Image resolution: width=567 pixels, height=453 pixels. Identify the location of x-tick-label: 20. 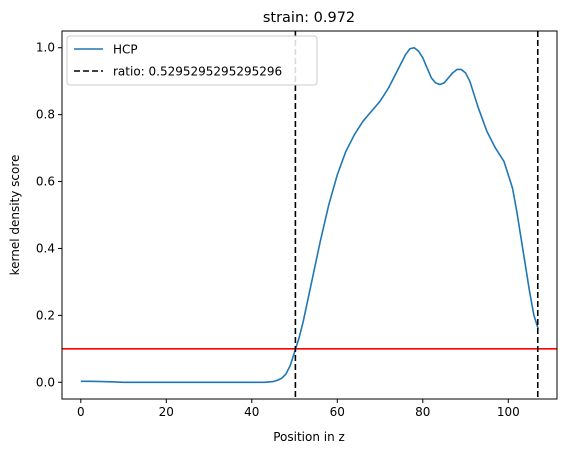
(166, 412).